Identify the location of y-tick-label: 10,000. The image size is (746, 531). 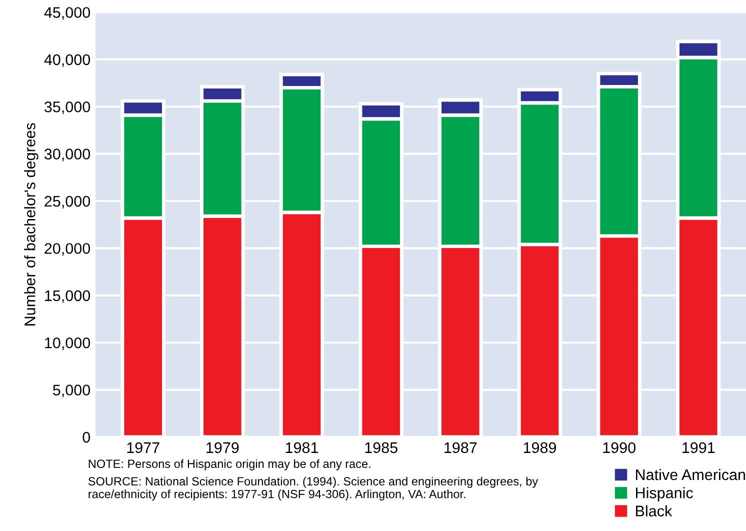
(67, 343).